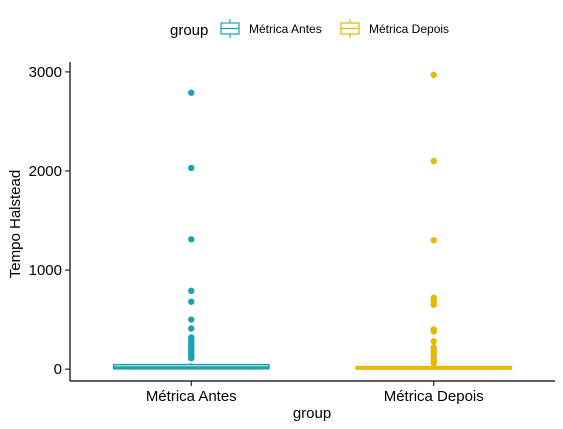 This screenshot has width=563, height=429. I want to click on legend-item-metrica-depois: Métrica Depois, so click(394, 28).